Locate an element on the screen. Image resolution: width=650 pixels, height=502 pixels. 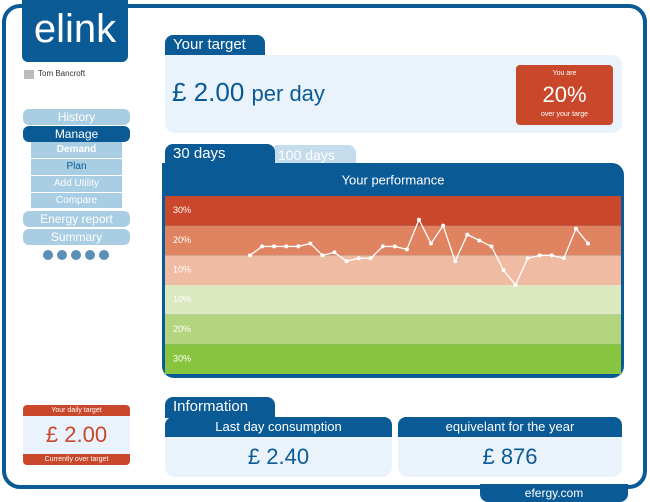
info-card: Last day consumption £ 2.40 is located at coordinates (278, 447).